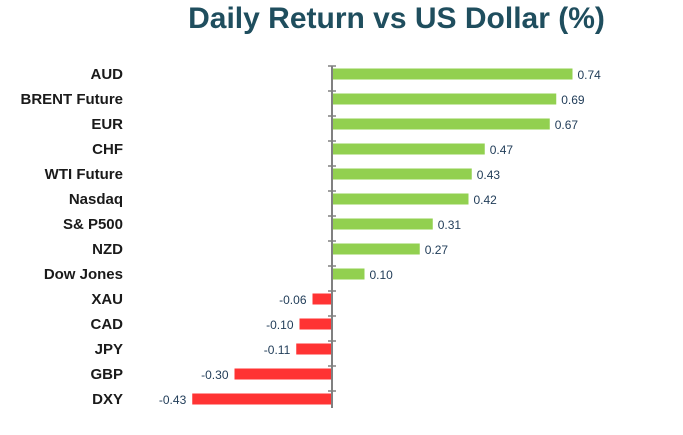  Describe the element at coordinates (590, 75) in the screenshot. I see `data-label: 0.74` at that location.